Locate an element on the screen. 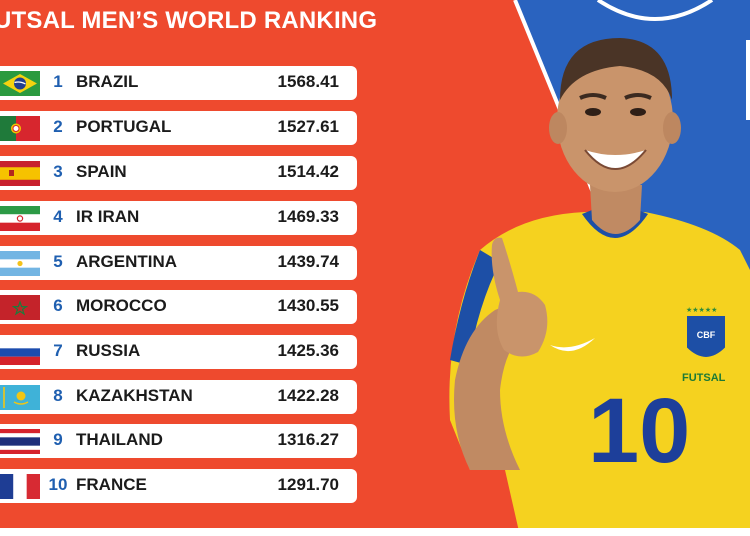 This screenshot has height=536, width=750. svg-text: CBF is located at coordinates (706, 335).